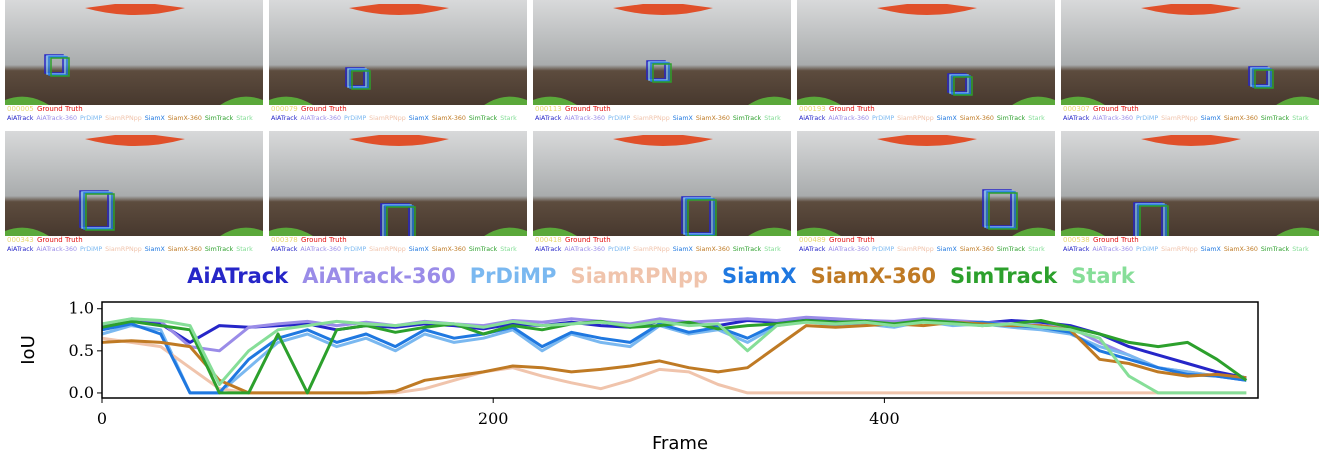 The width and height of the screenshot is (1322, 456). Describe the element at coordinates (513, 276) in the screenshot. I see `legend-entry: PrDiMP` at that location.